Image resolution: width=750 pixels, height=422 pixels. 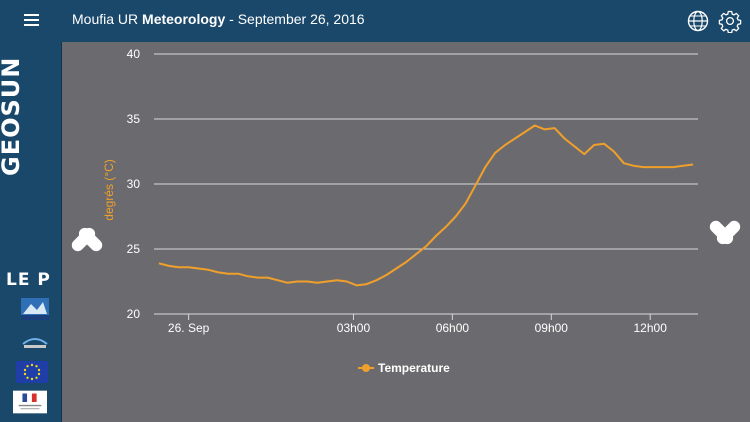 I want to click on gear-icon, so click(x=730, y=22).